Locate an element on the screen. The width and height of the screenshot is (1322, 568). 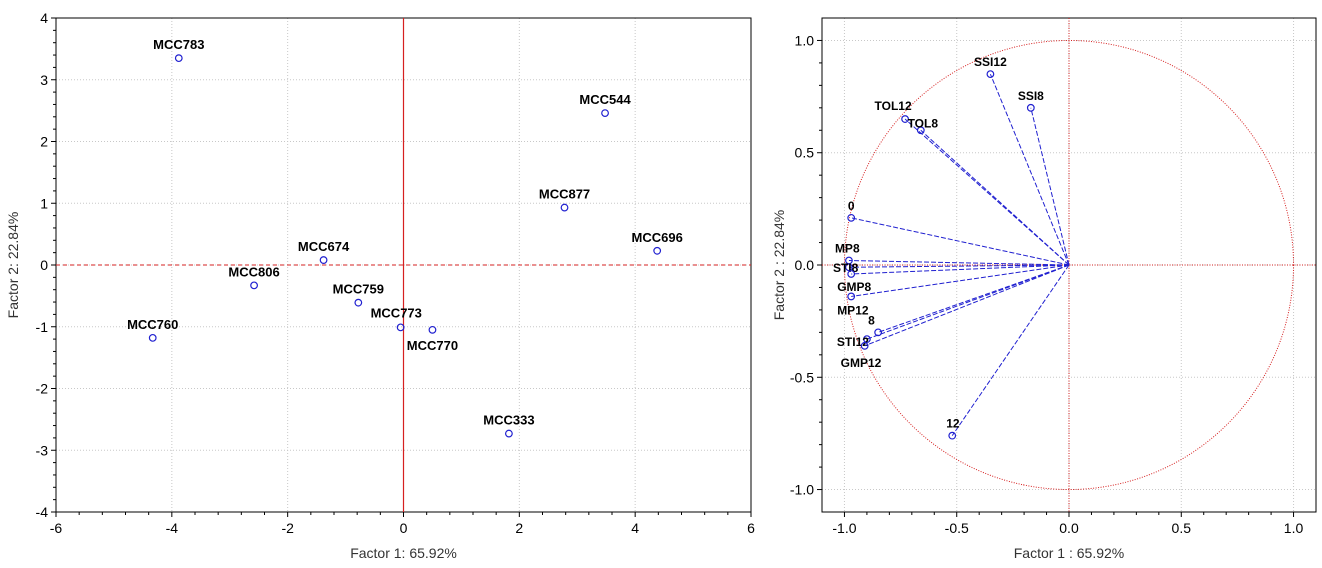
x-axis-label: Factor 1 : 65.92% is located at coordinates (1069, 553).